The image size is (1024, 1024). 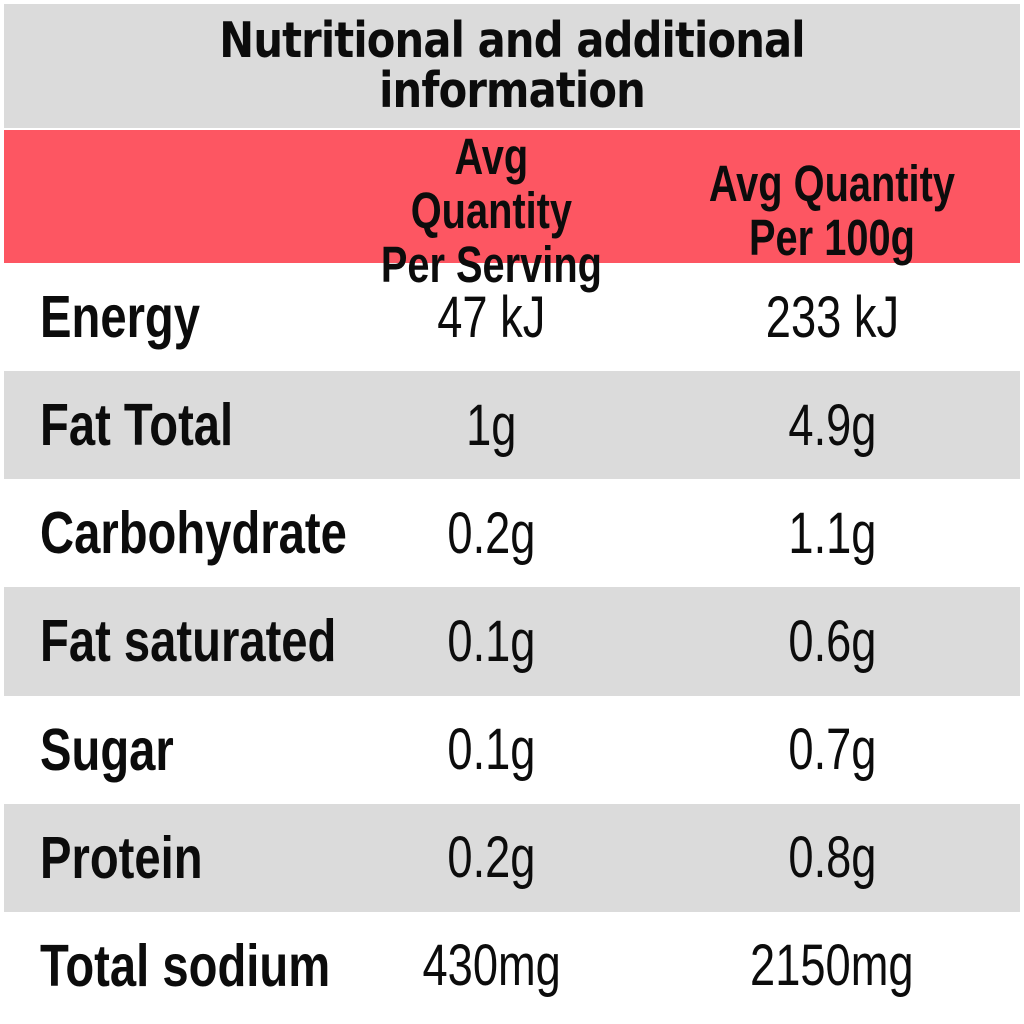 I want to click on table-row-fat-saturated: Fat saturated 0.1g 0.6g, so click(x=512, y=641).